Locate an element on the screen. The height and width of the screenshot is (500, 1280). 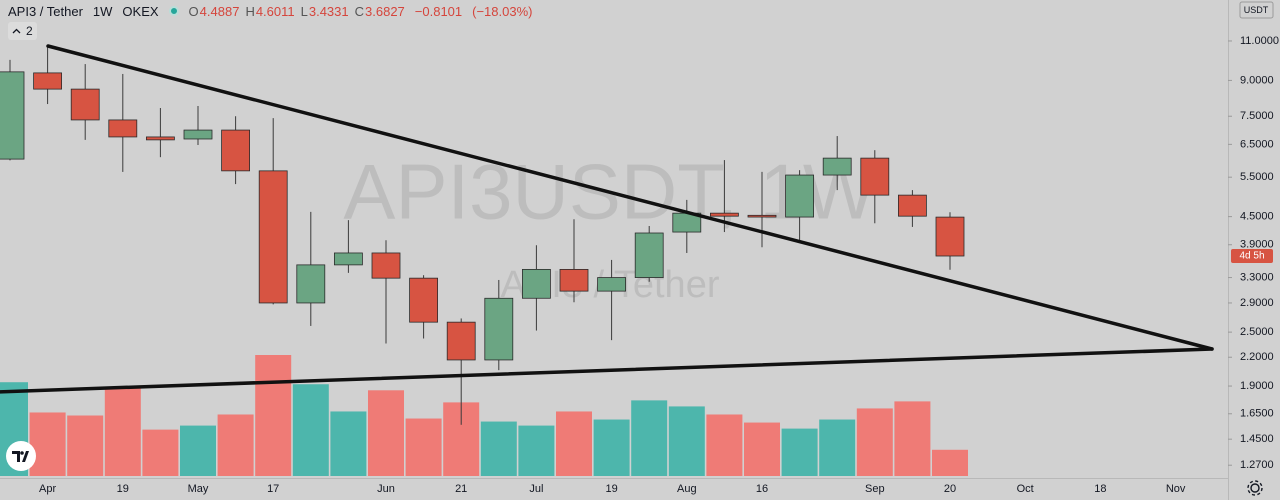
x-tick-label: Nov is located at coordinates (1176, 489).